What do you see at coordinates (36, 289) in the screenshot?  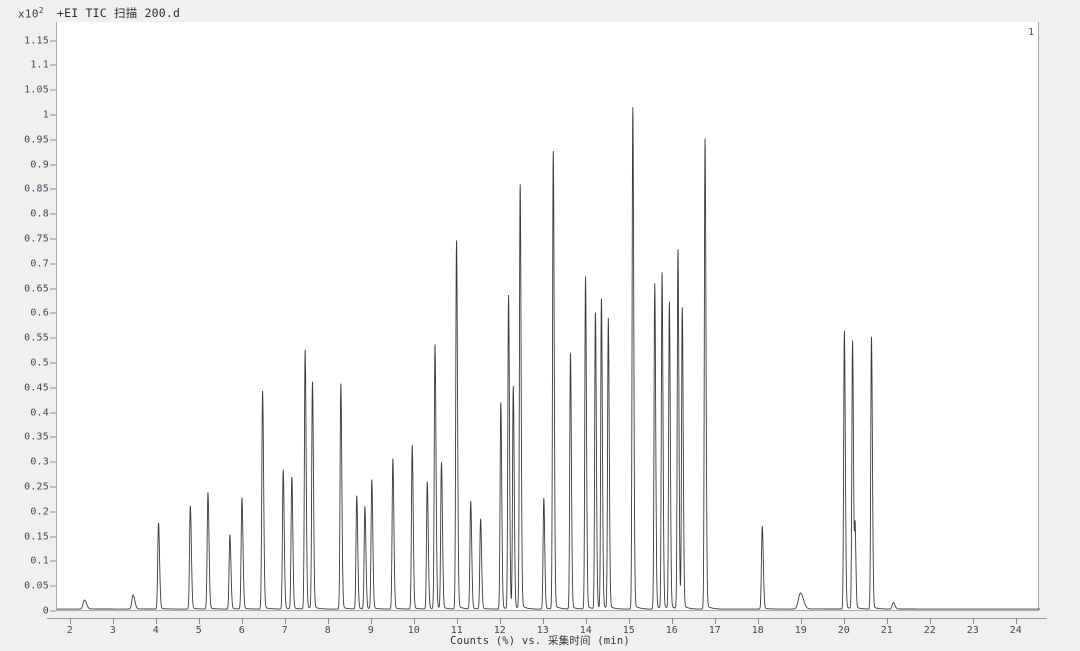 I see `y-tick-label: 0.65` at bounding box center [36, 289].